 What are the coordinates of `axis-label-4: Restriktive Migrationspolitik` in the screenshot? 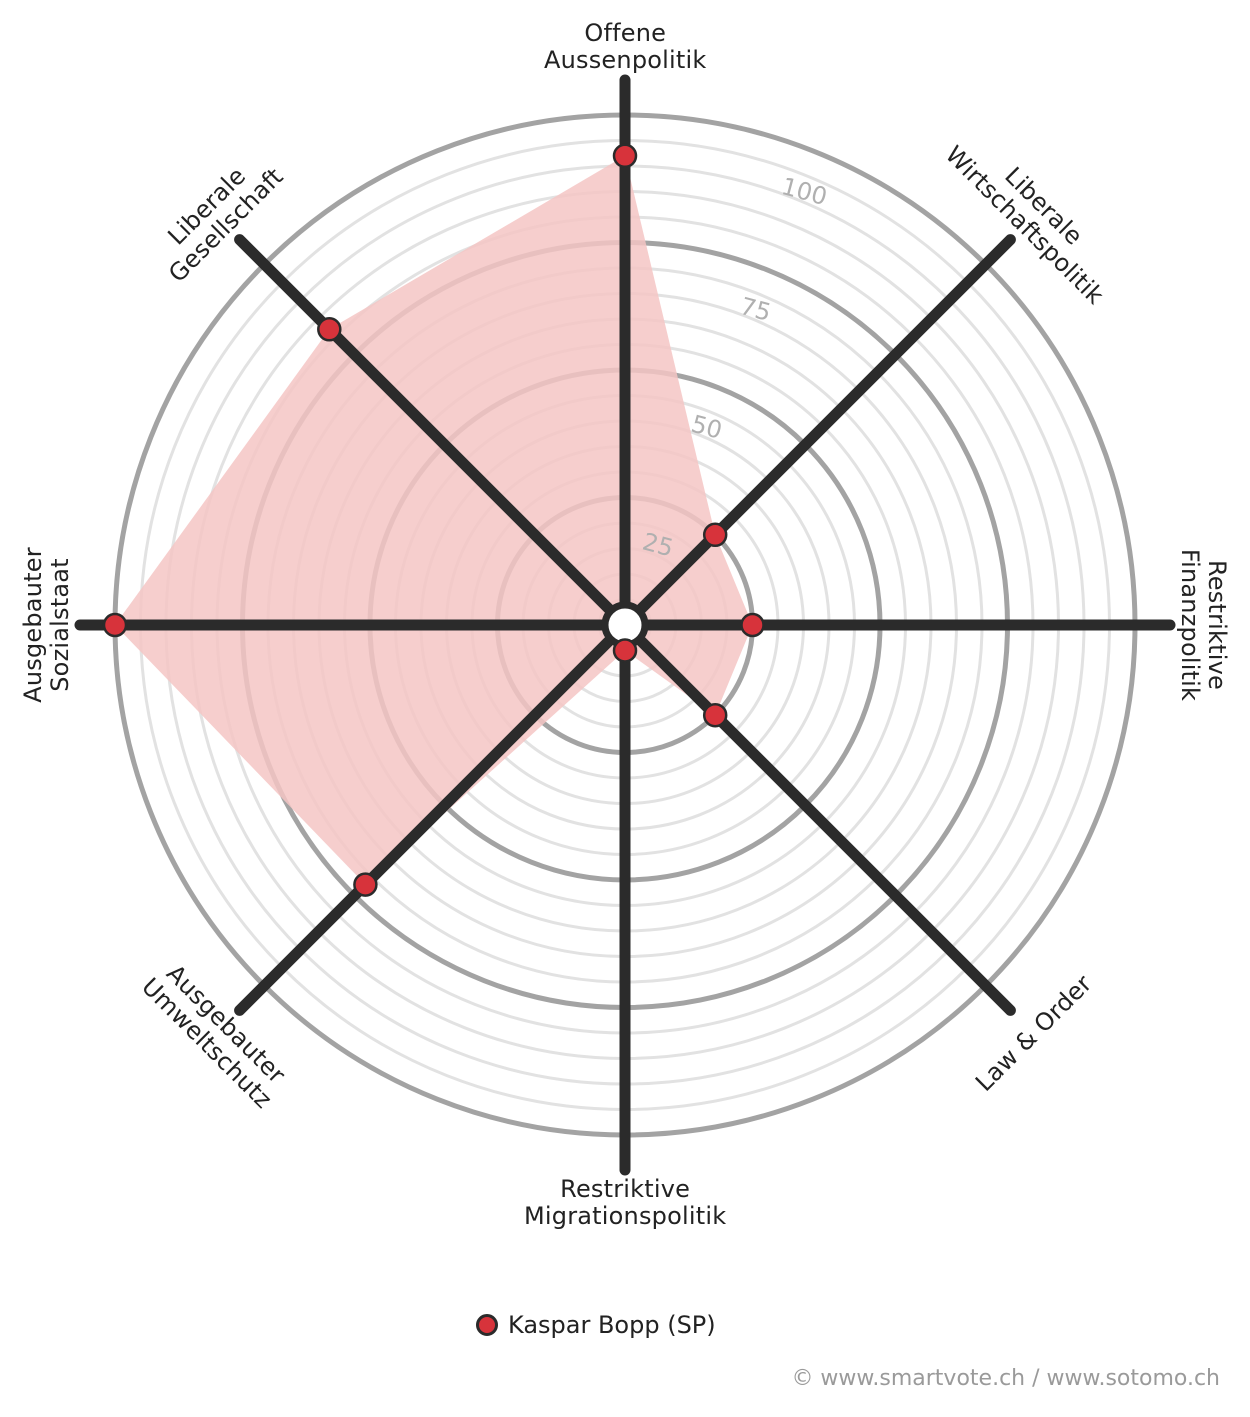 It's located at (625, 1202).